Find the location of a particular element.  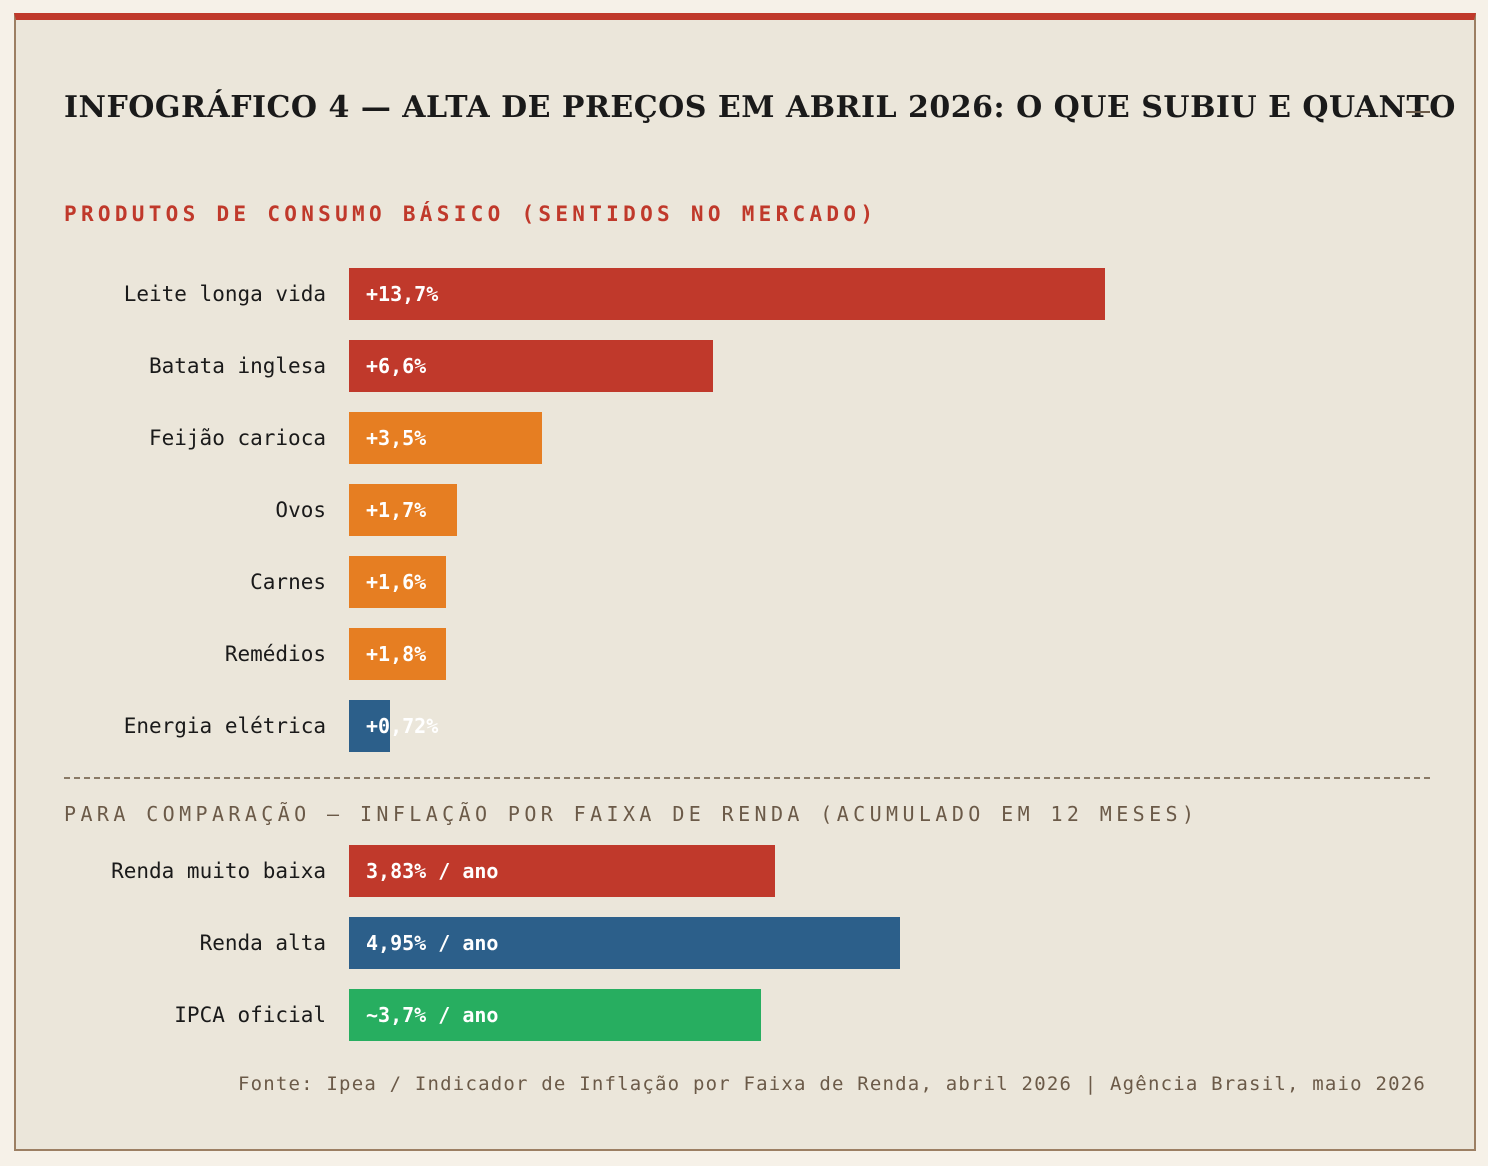

data-label: 4,95% / ano is located at coordinates (432, 943).